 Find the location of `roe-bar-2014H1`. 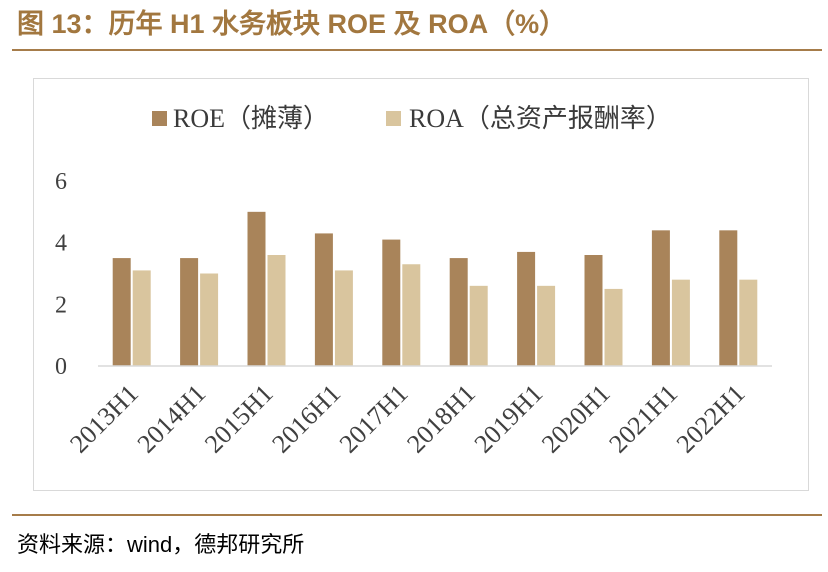

roe-bar-2014H1 is located at coordinates (189, 312).